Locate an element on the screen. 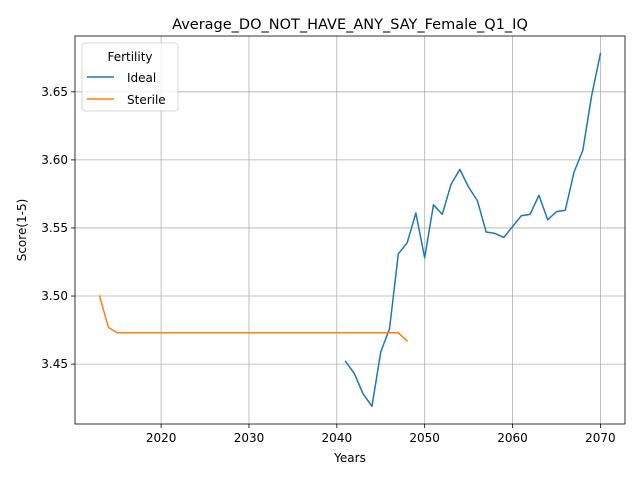  x-tick-label: 2030 is located at coordinates (249, 438).